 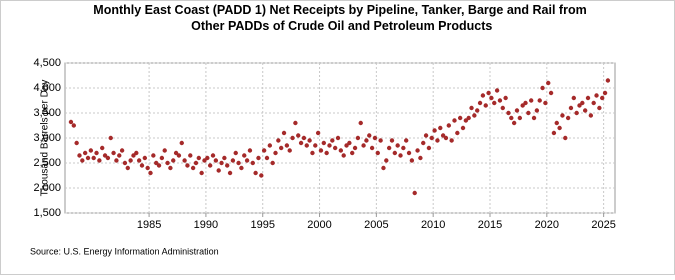 What do you see at coordinates (47, 213) in the screenshot?
I see `y-tick-label: 1,500` at bounding box center [47, 213].